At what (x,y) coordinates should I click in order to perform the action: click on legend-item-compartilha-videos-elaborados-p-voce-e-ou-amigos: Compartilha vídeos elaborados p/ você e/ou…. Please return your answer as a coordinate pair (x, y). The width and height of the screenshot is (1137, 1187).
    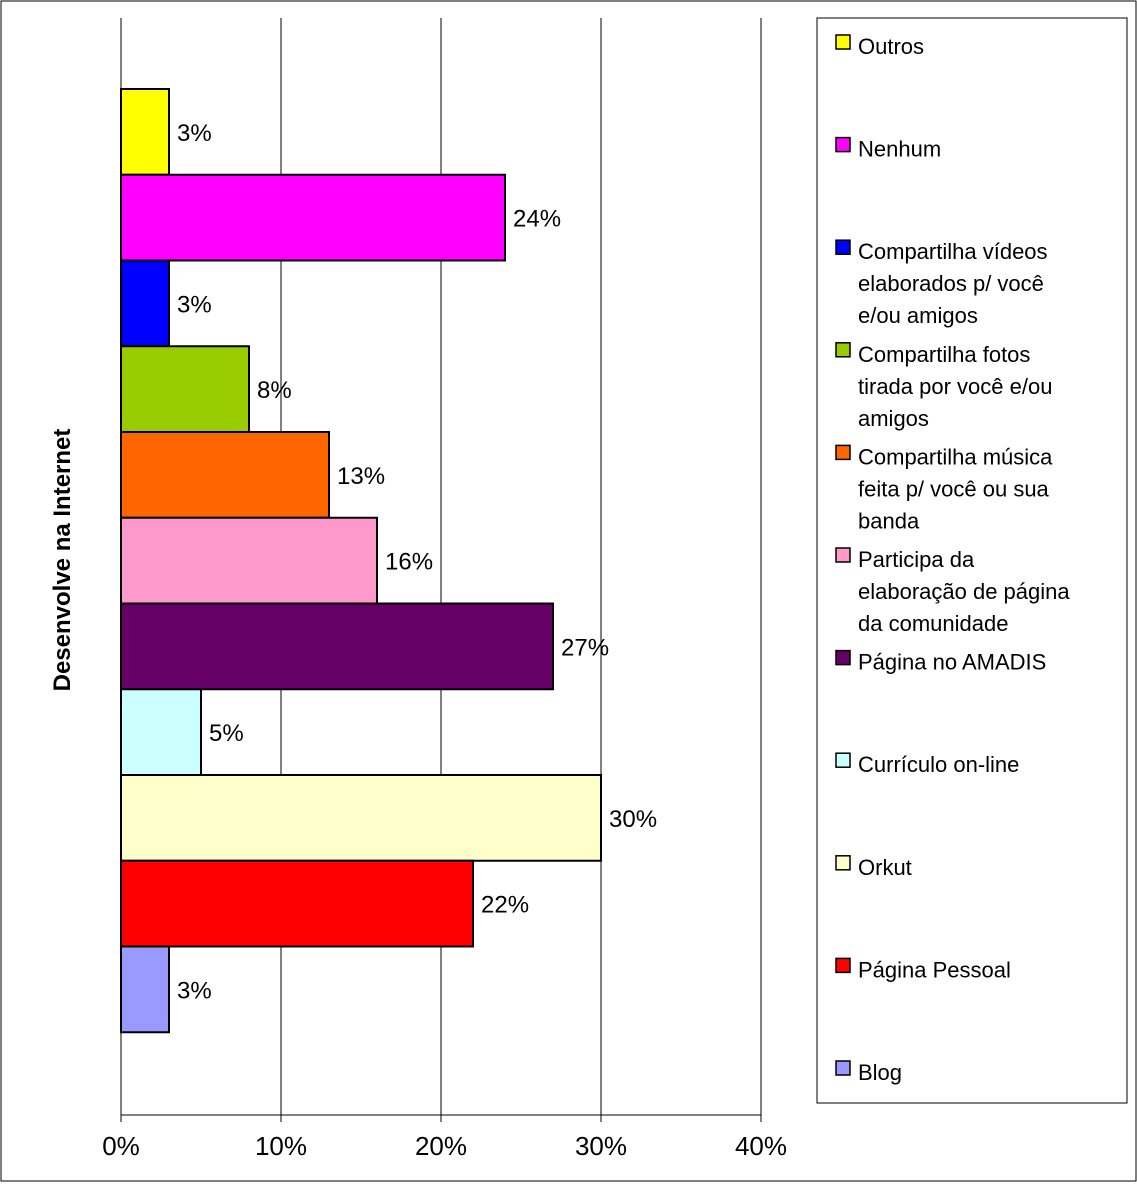
    Looking at the image, I should click on (941, 283).